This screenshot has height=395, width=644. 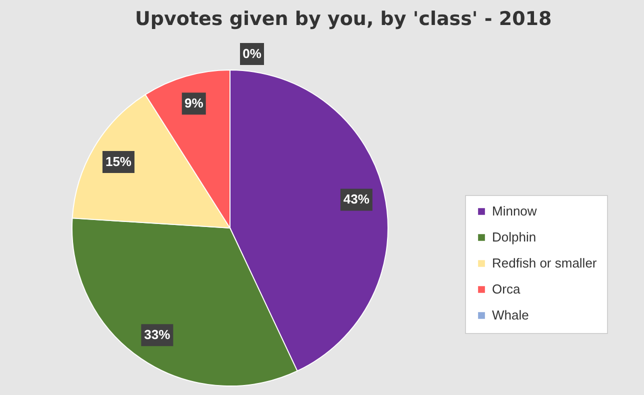 I want to click on text: 0%, so click(x=252, y=53).